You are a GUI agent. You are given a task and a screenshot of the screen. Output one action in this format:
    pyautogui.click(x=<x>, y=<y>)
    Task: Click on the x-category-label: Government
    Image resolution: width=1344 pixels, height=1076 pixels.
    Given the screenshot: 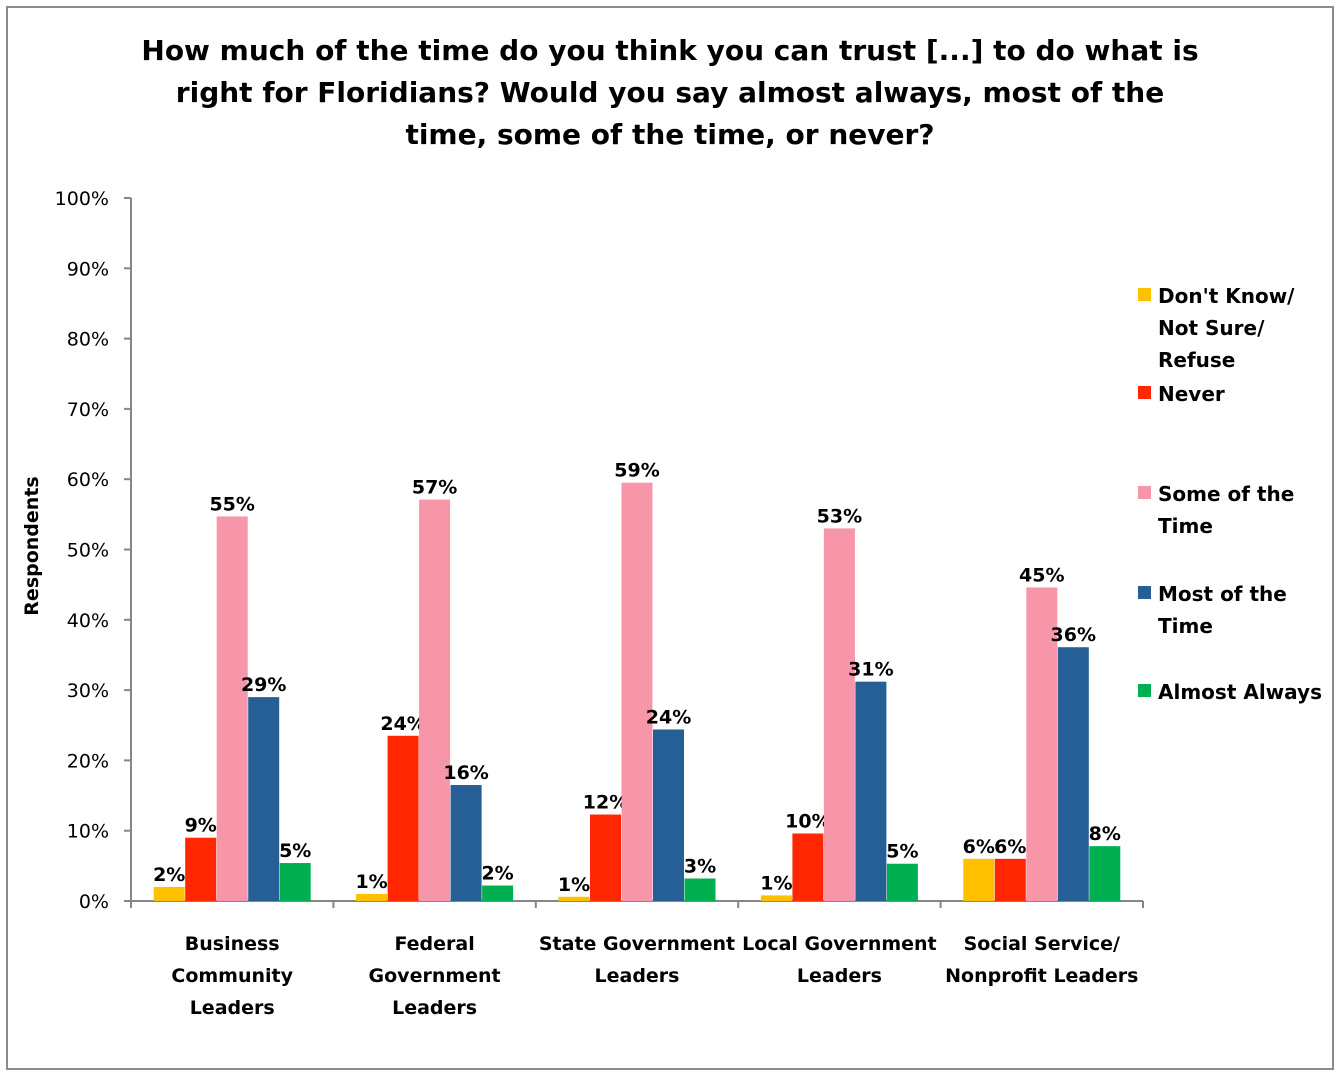 What is the action you would take?
    pyautogui.click(x=435, y=976)
    